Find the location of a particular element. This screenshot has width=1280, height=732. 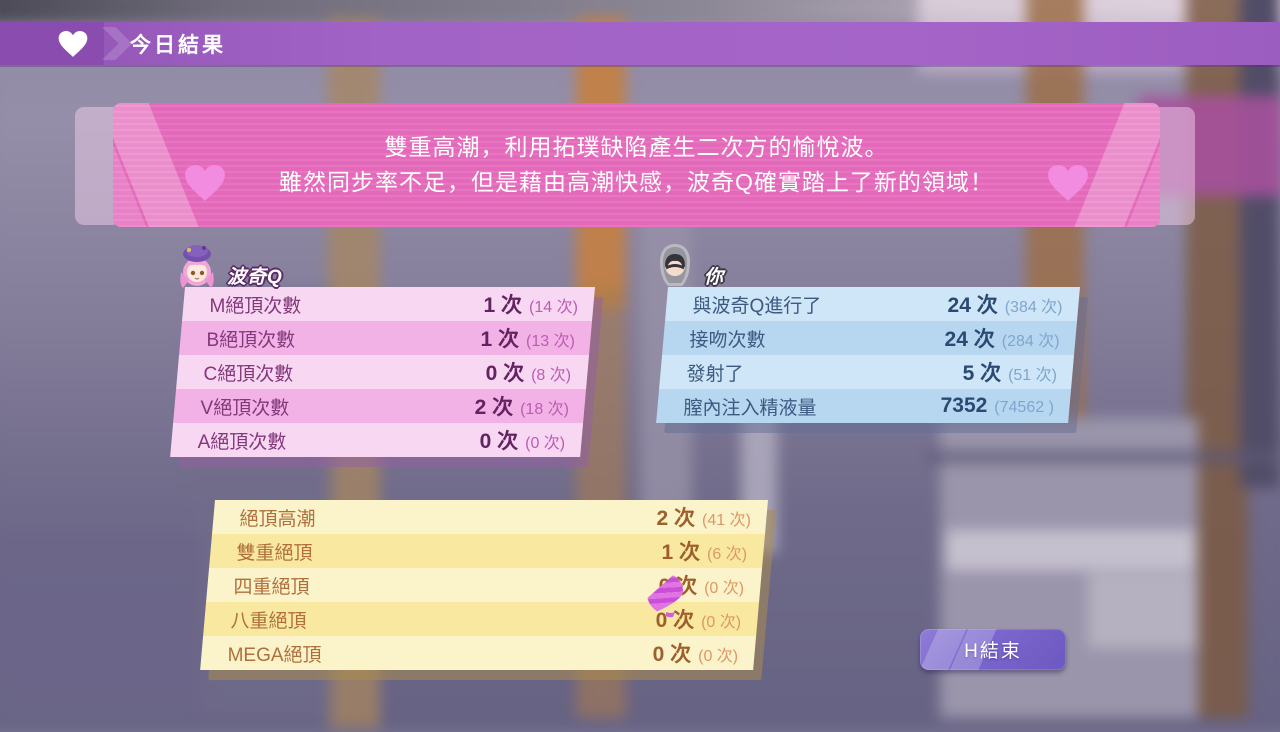

table-row: 與波奇Q進行了 24 次 (384 次) is located at coordinates (872, 304).